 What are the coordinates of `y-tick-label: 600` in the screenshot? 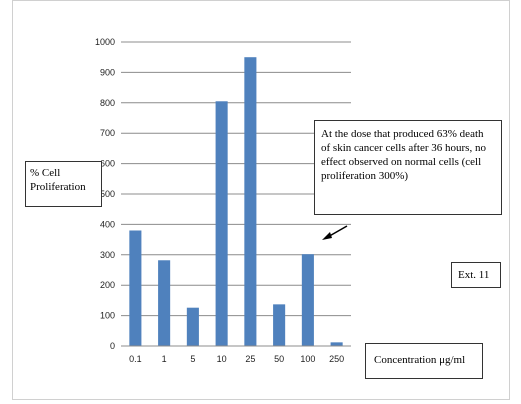 It's located at (107, 164).